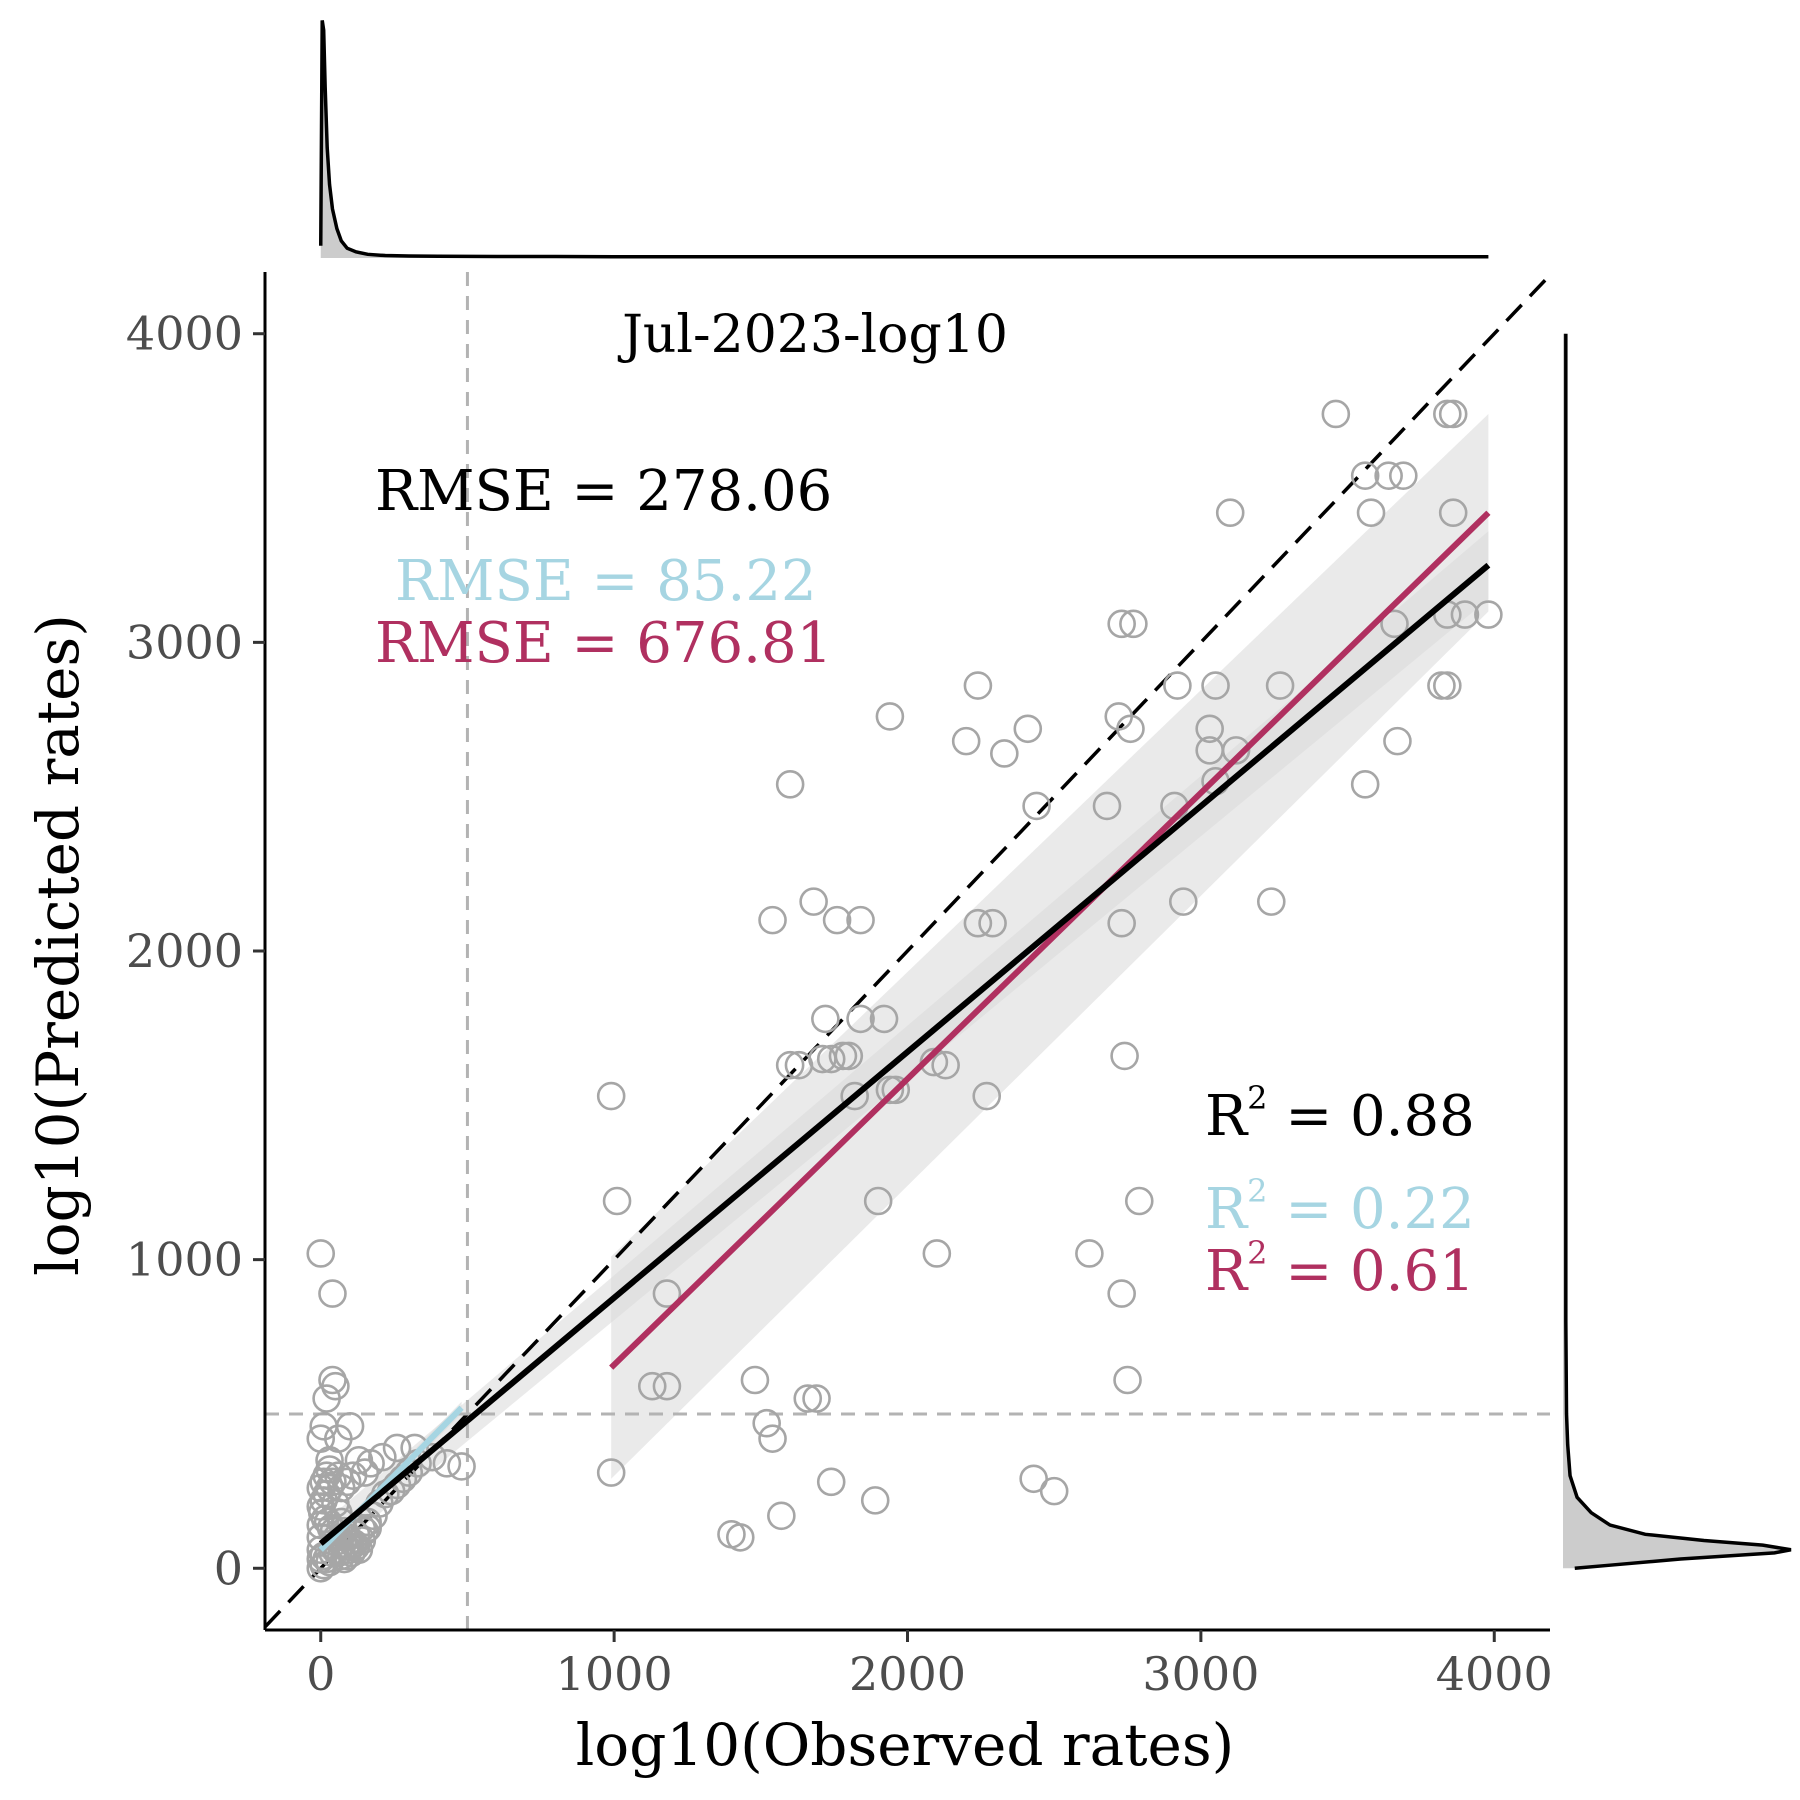  I want to click on x-tick-label: 4000, so click(1494, 1674).